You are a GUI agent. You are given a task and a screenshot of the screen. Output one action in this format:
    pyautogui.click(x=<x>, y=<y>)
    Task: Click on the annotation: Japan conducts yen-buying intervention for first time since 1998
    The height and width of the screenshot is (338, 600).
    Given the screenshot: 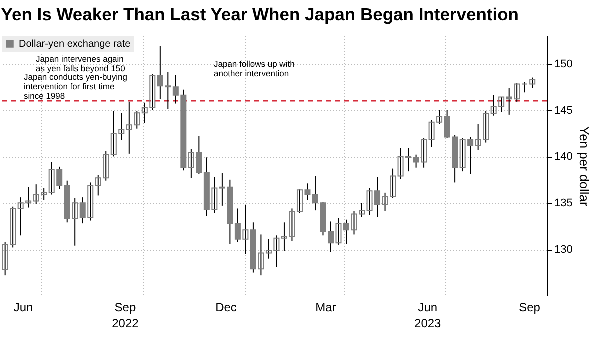 What is the action you would take?
    pyautogui.click(x=76, y=86)
    